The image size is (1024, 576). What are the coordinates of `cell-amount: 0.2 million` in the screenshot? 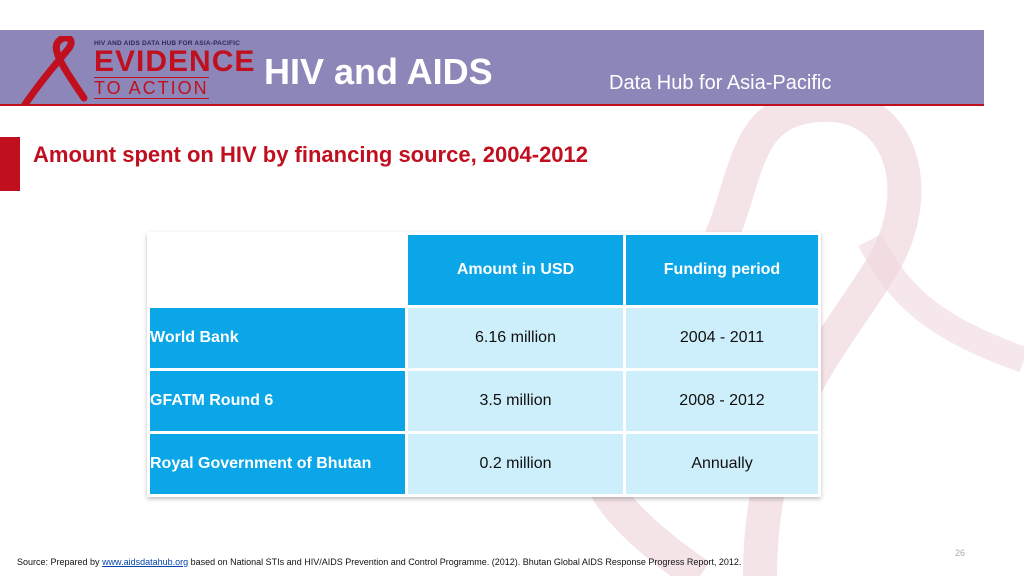 It's located at (515, 464).